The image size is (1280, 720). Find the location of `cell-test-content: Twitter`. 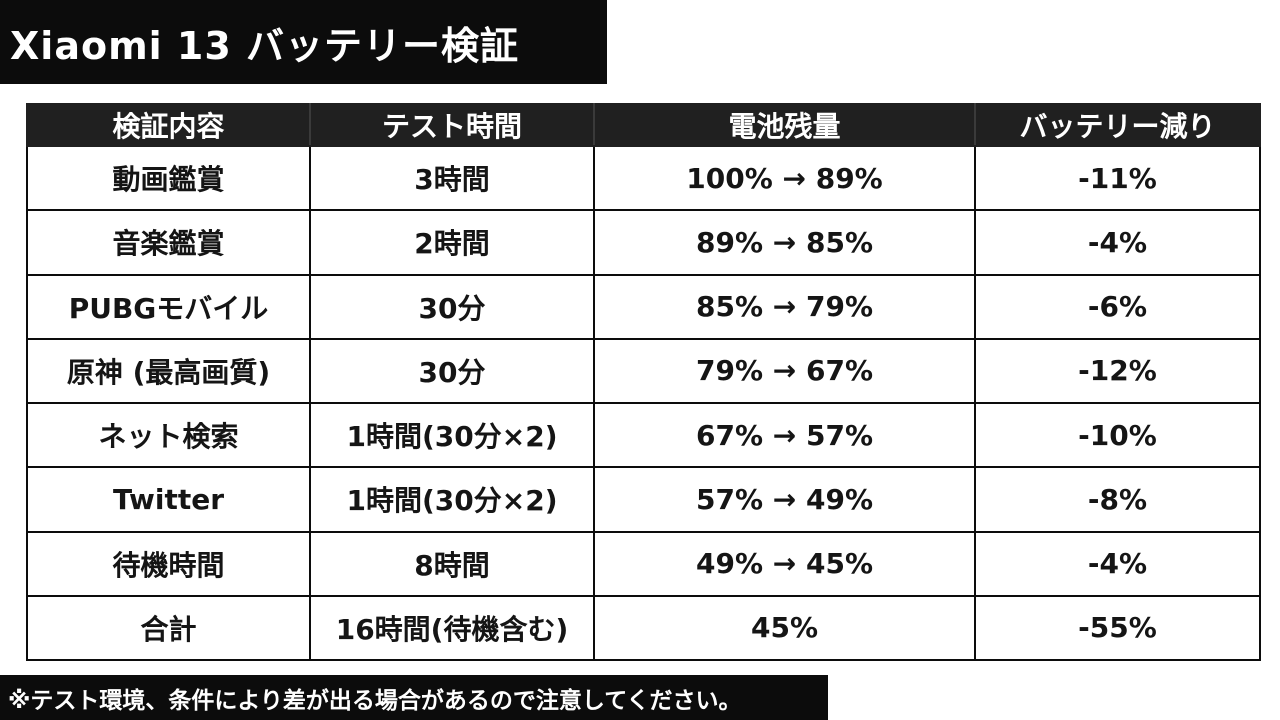

cell-test-content: Twitter is located at coordinates (168, 499).